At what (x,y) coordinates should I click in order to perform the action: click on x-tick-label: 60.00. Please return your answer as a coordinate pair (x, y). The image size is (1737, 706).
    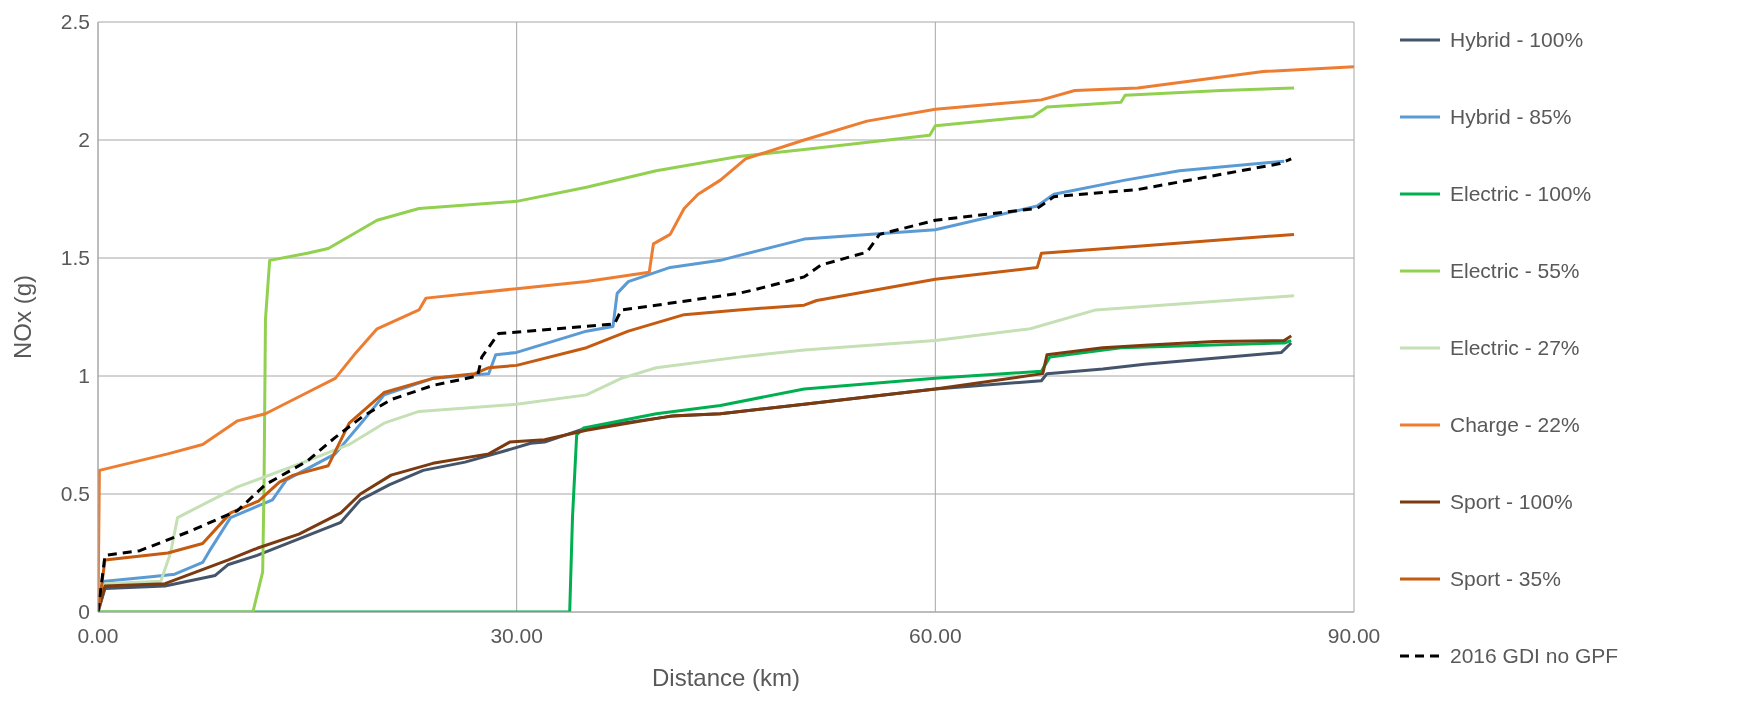
    Looking at the image, I should click on (935, 635).